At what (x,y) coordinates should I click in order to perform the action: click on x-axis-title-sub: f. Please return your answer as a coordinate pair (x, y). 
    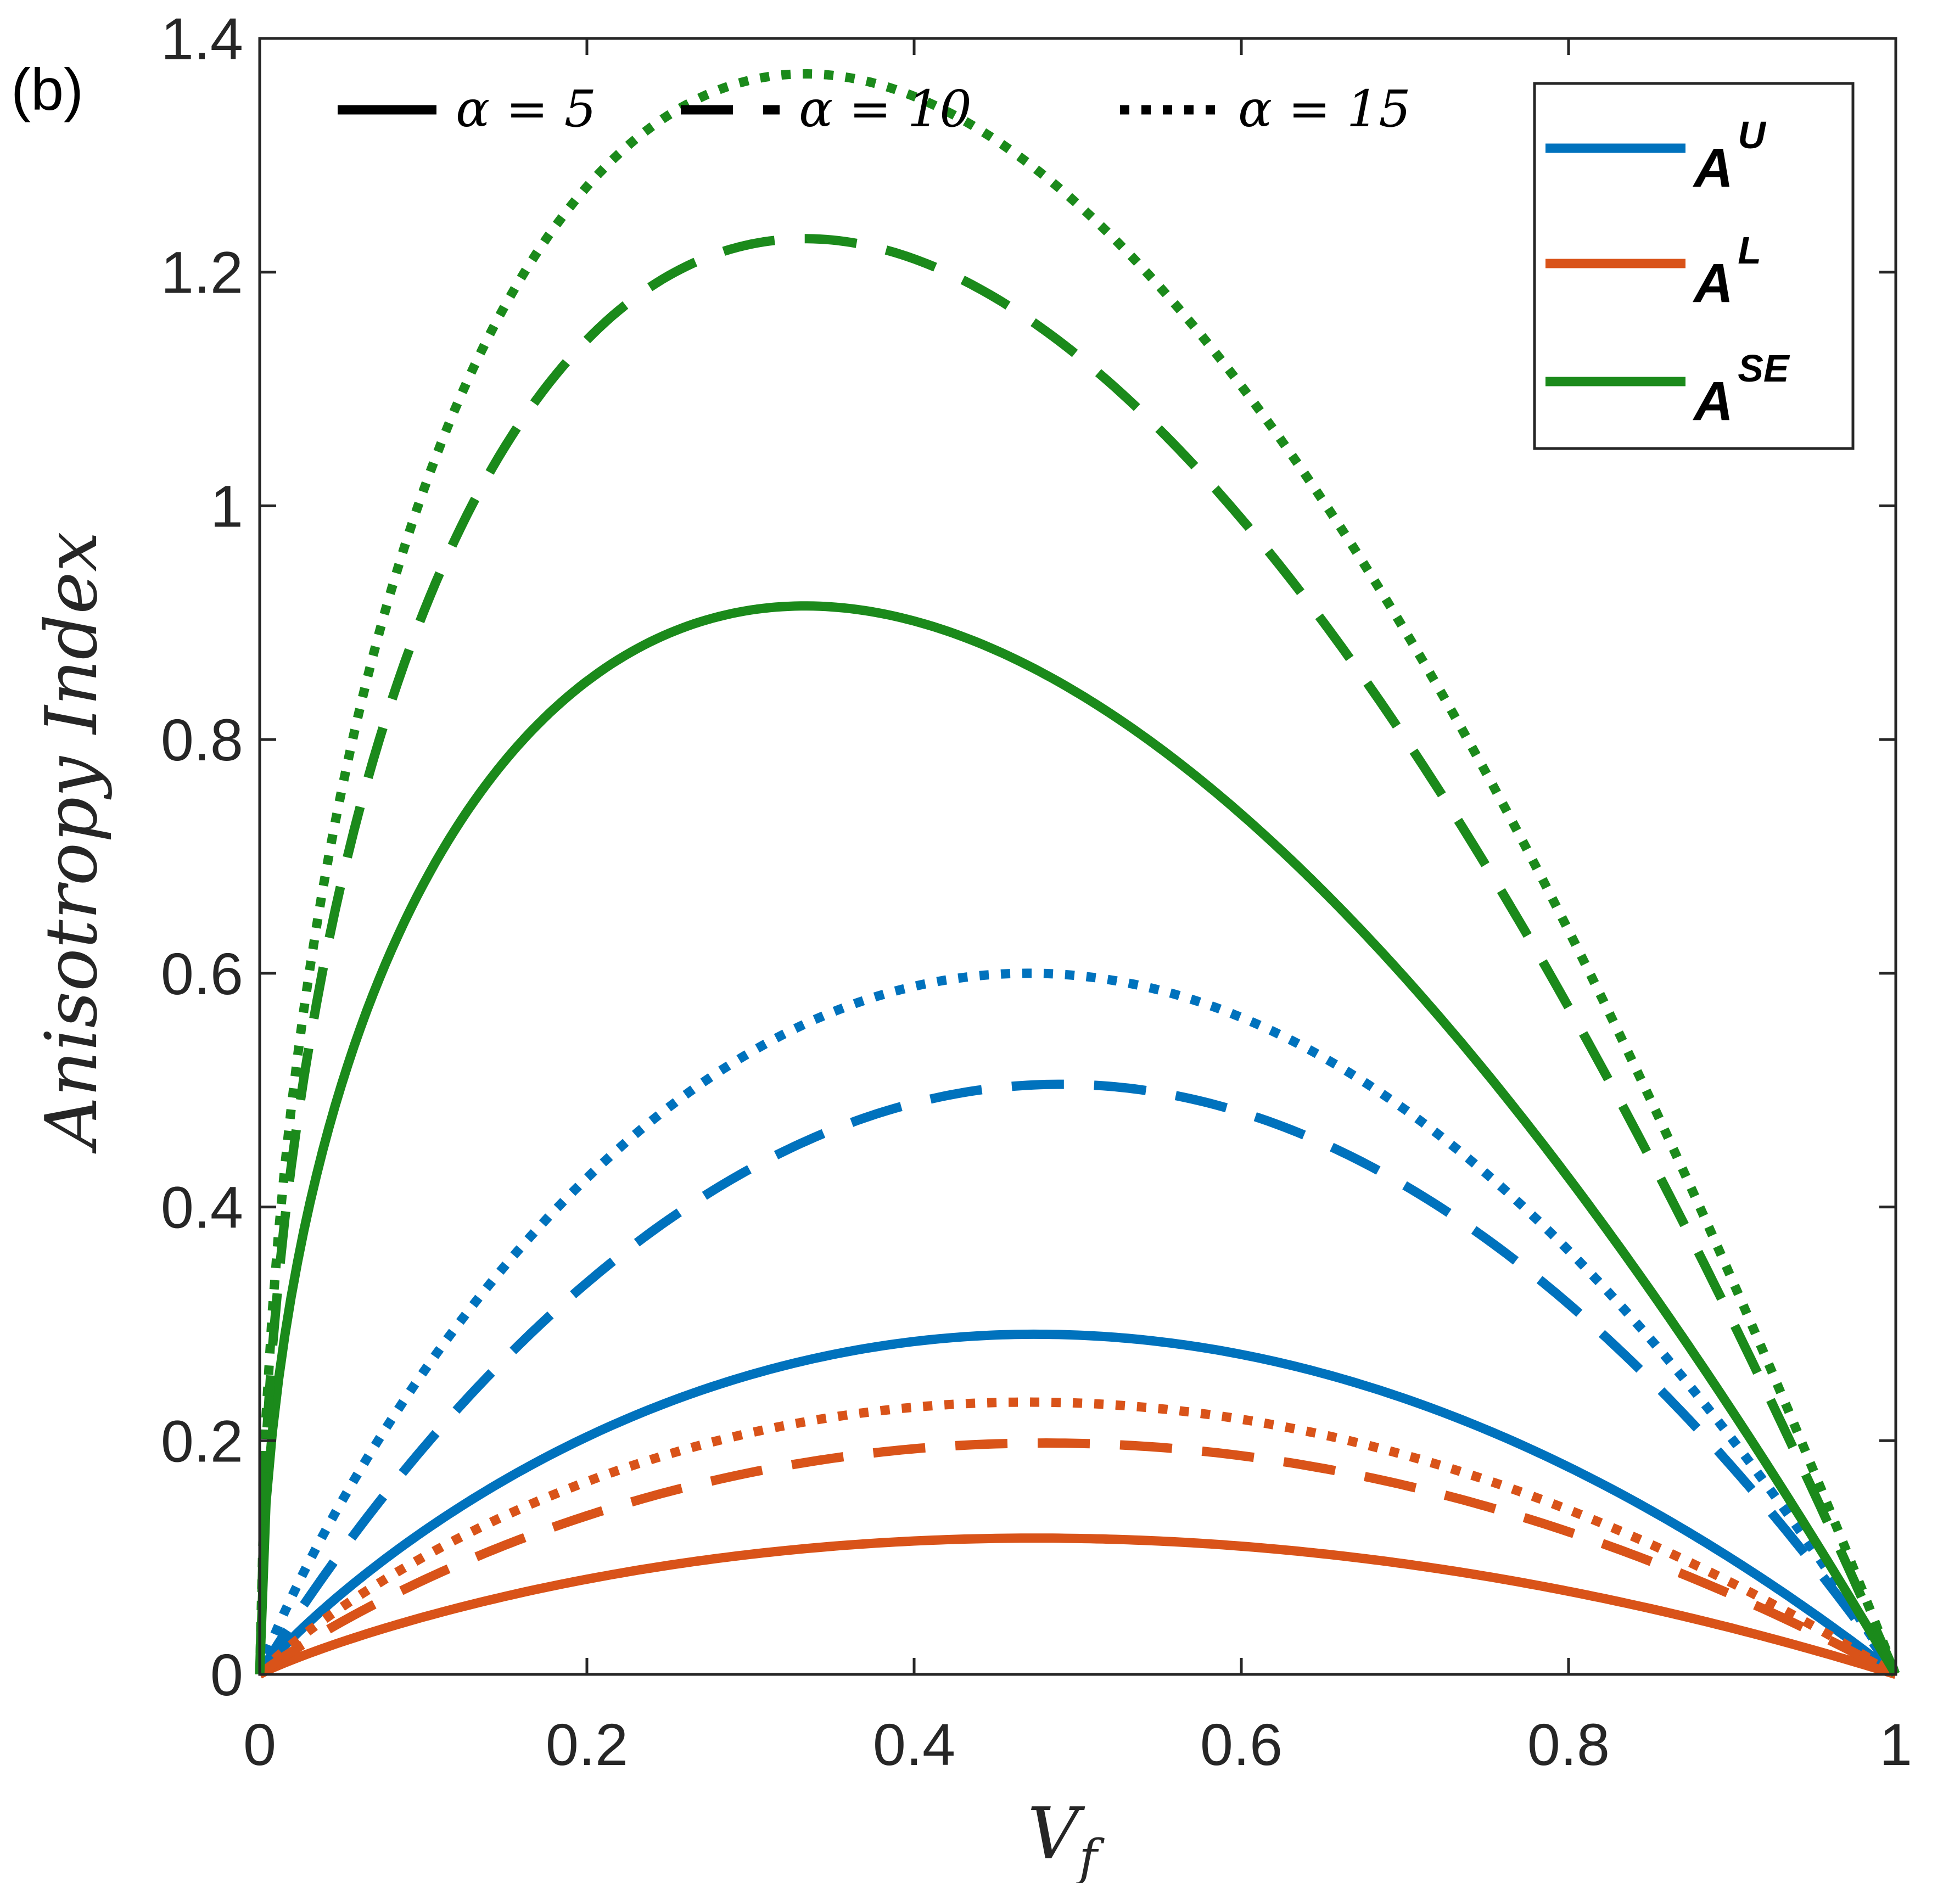
    Looking at the image, I should click on (1090, 1856).